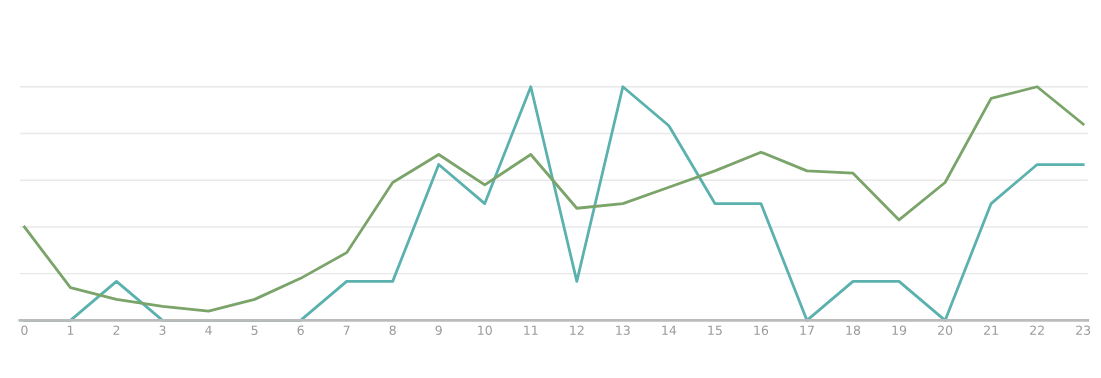  What do you see at coordinates (346, 330) in the screenshot?
I see `x-tick-label: 7` at bounding box center [346, 330].